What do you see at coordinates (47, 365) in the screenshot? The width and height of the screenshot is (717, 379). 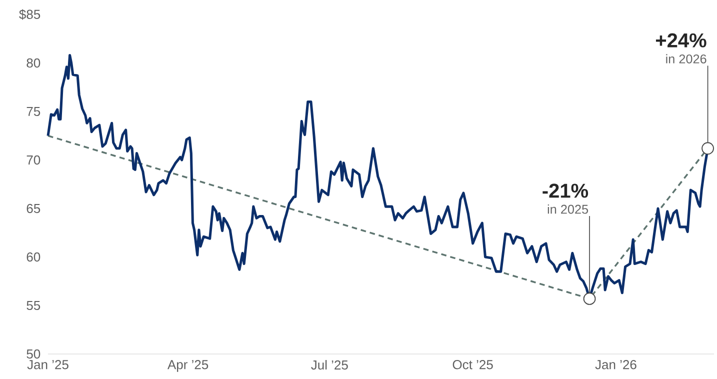 I see `x-tick-label: Jan ’25` at bounding box center [47, 365].